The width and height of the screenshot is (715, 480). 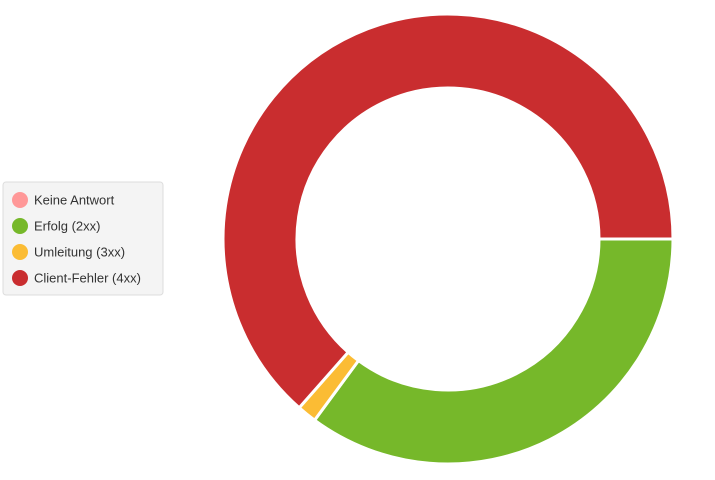 What do you see at coordinates (87, 277) in the screenshot?
I see `legend-label: Client-Fehler (4xx)` at bounding box center [87, 277].